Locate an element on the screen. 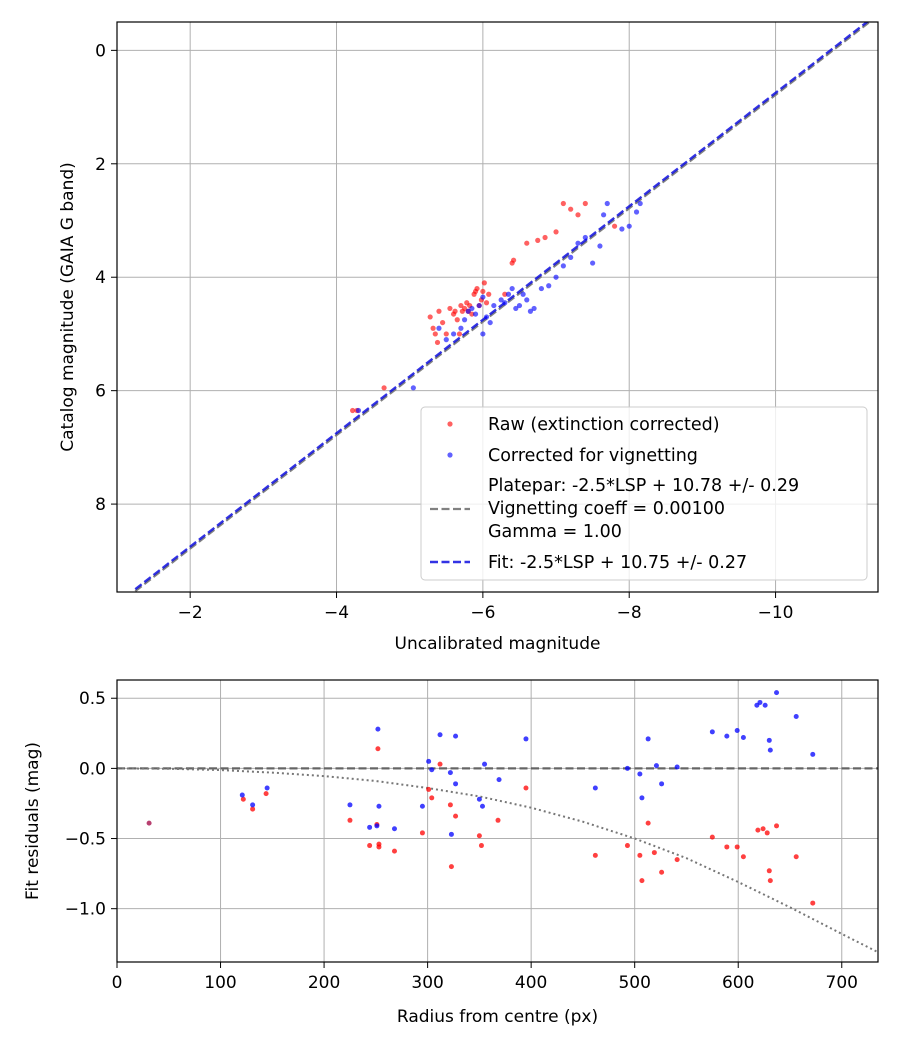 The width and height of the screenshot is (900, 1050). bottom-y-axis-label: Fit residuals (mag) is located at coordinates (33, 821).